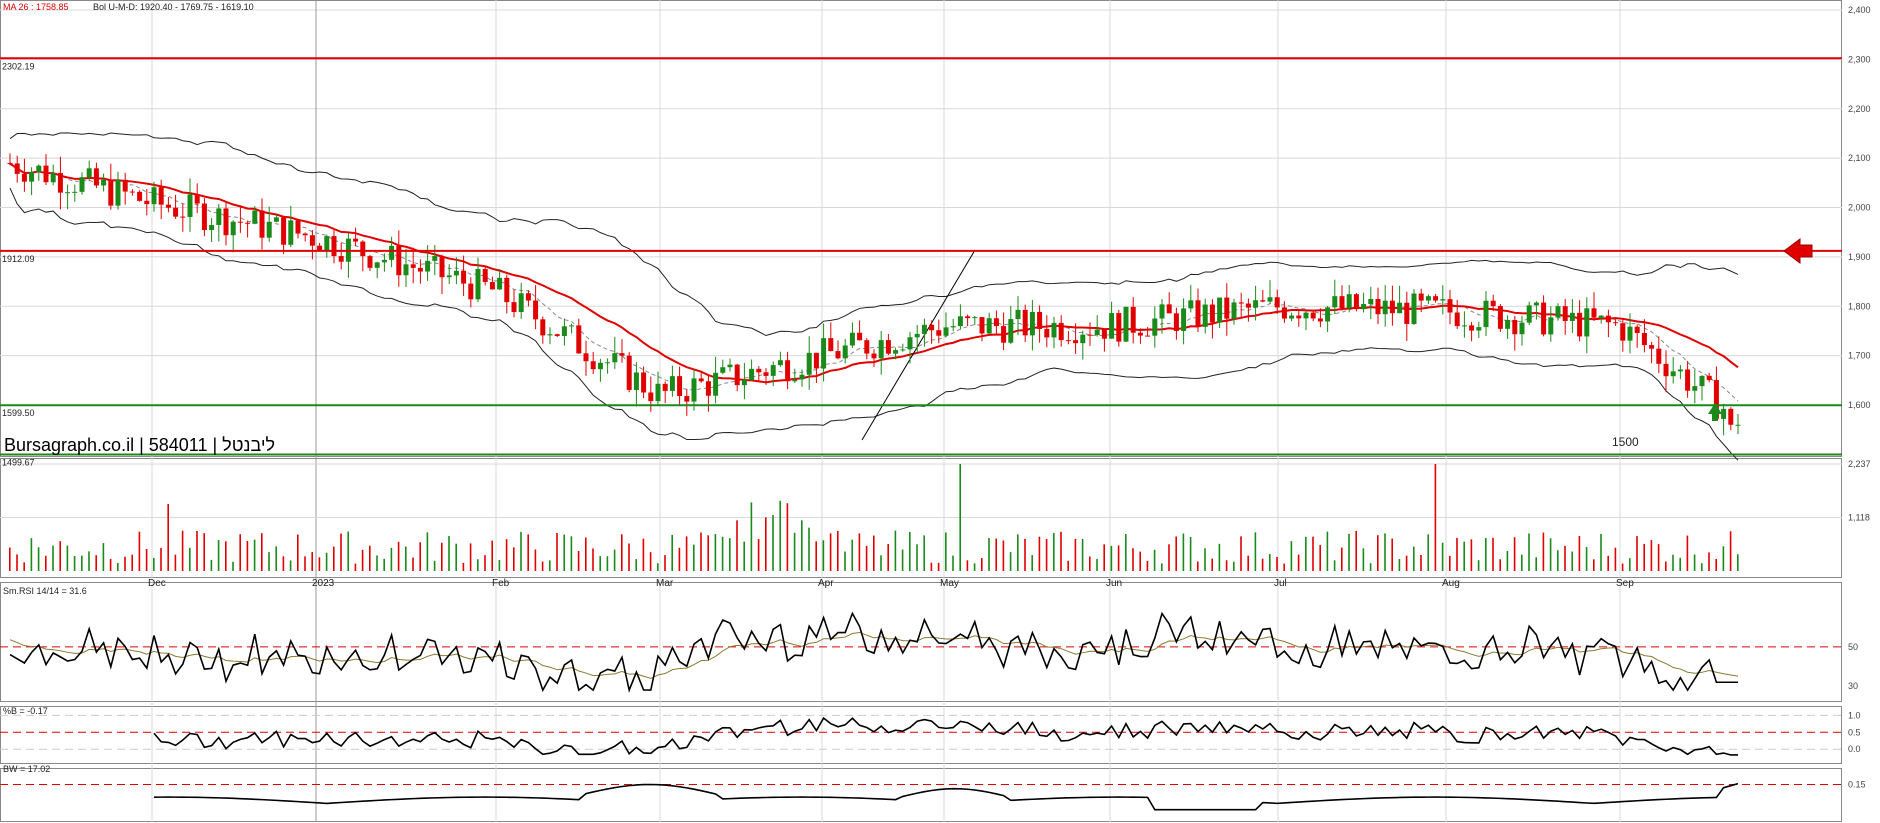 This screenshot has width=1880, height=823. Describe the element at coordinates (665, 583) in the screenshot. I see `month-label: Mar` at that location.